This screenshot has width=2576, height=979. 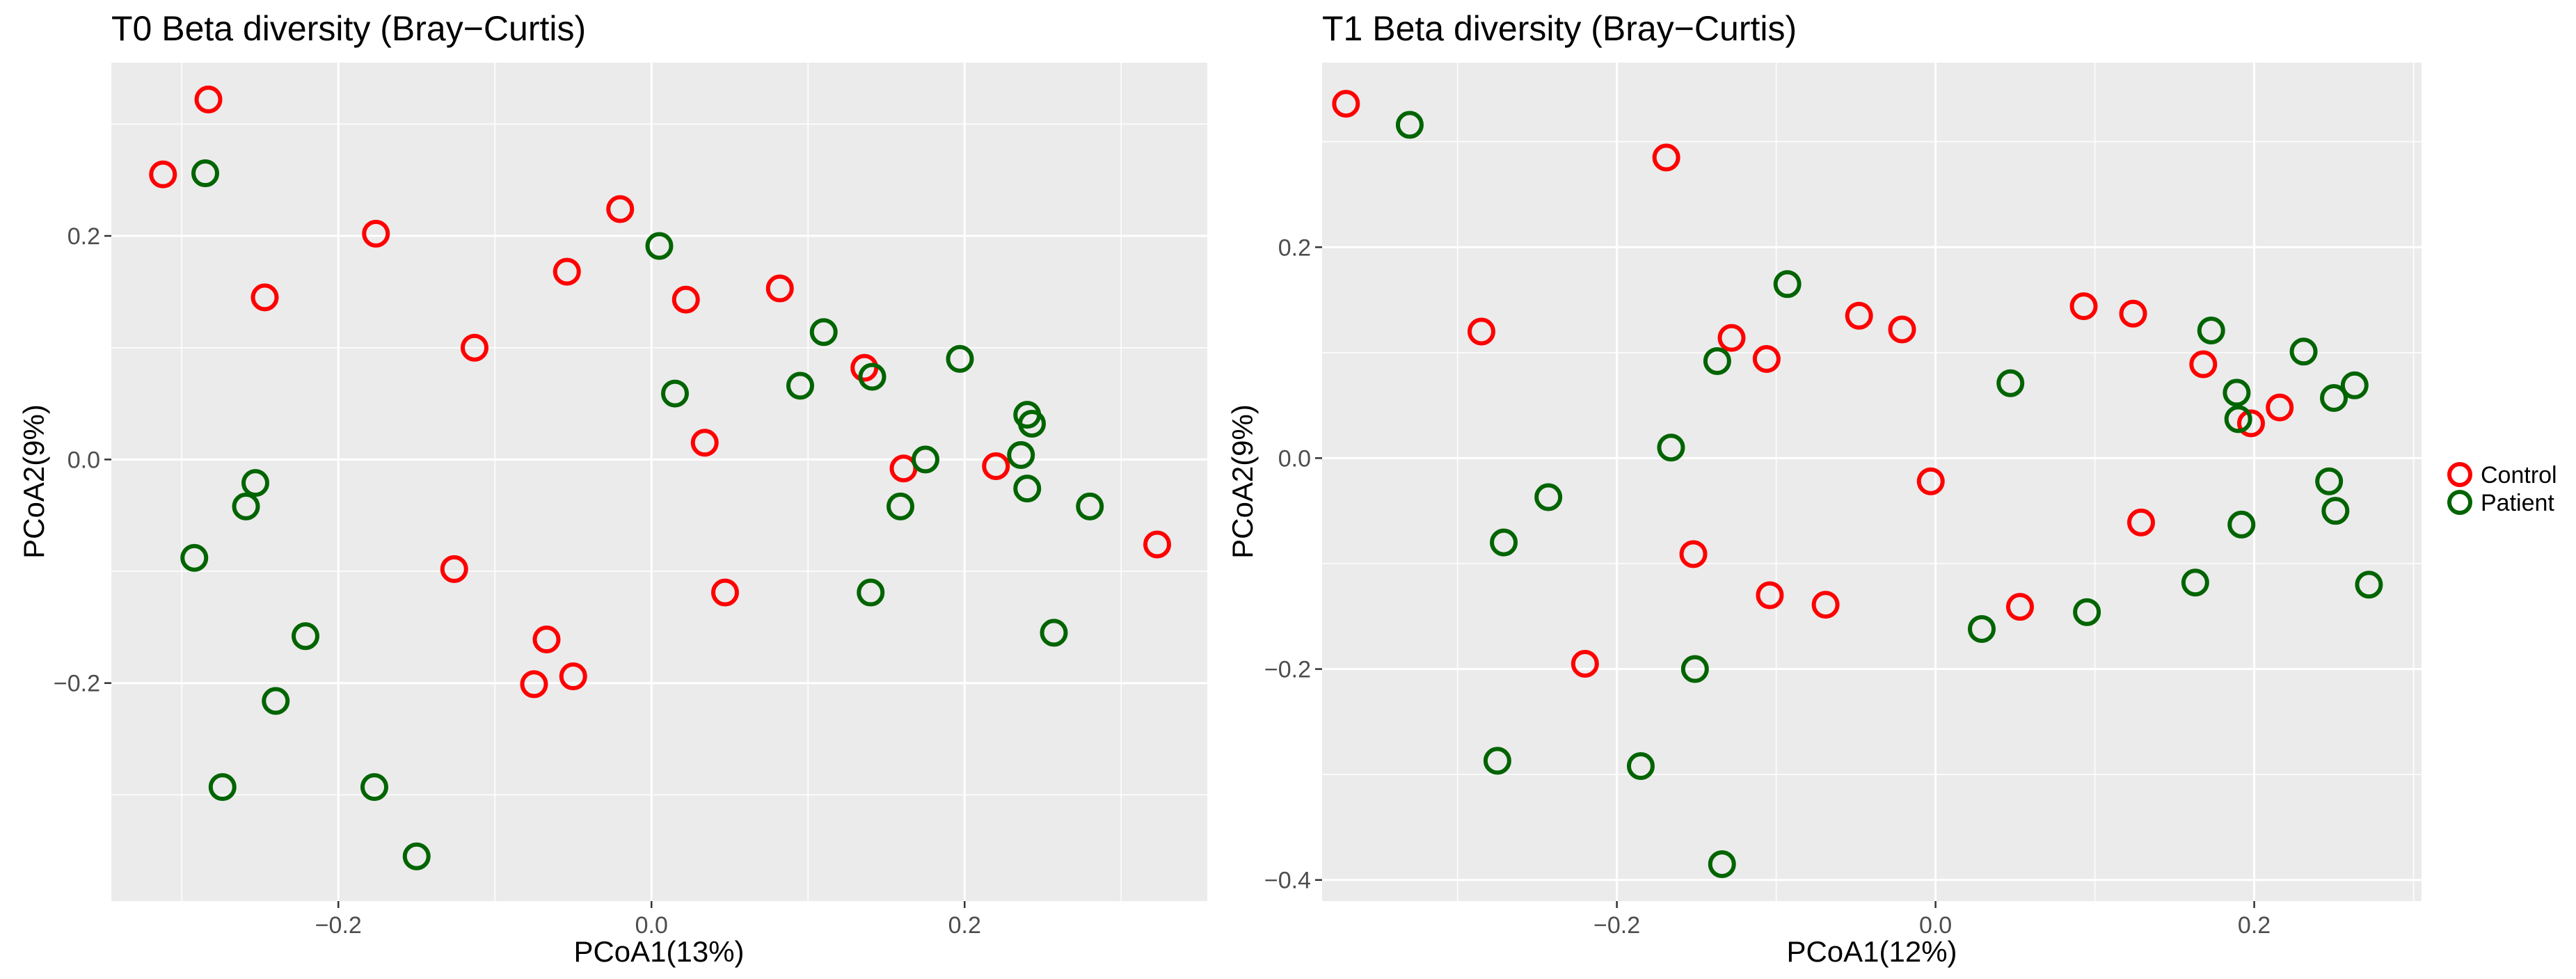 I want to click on legend-item-patient: Patient, so click(x=2500, y=503).